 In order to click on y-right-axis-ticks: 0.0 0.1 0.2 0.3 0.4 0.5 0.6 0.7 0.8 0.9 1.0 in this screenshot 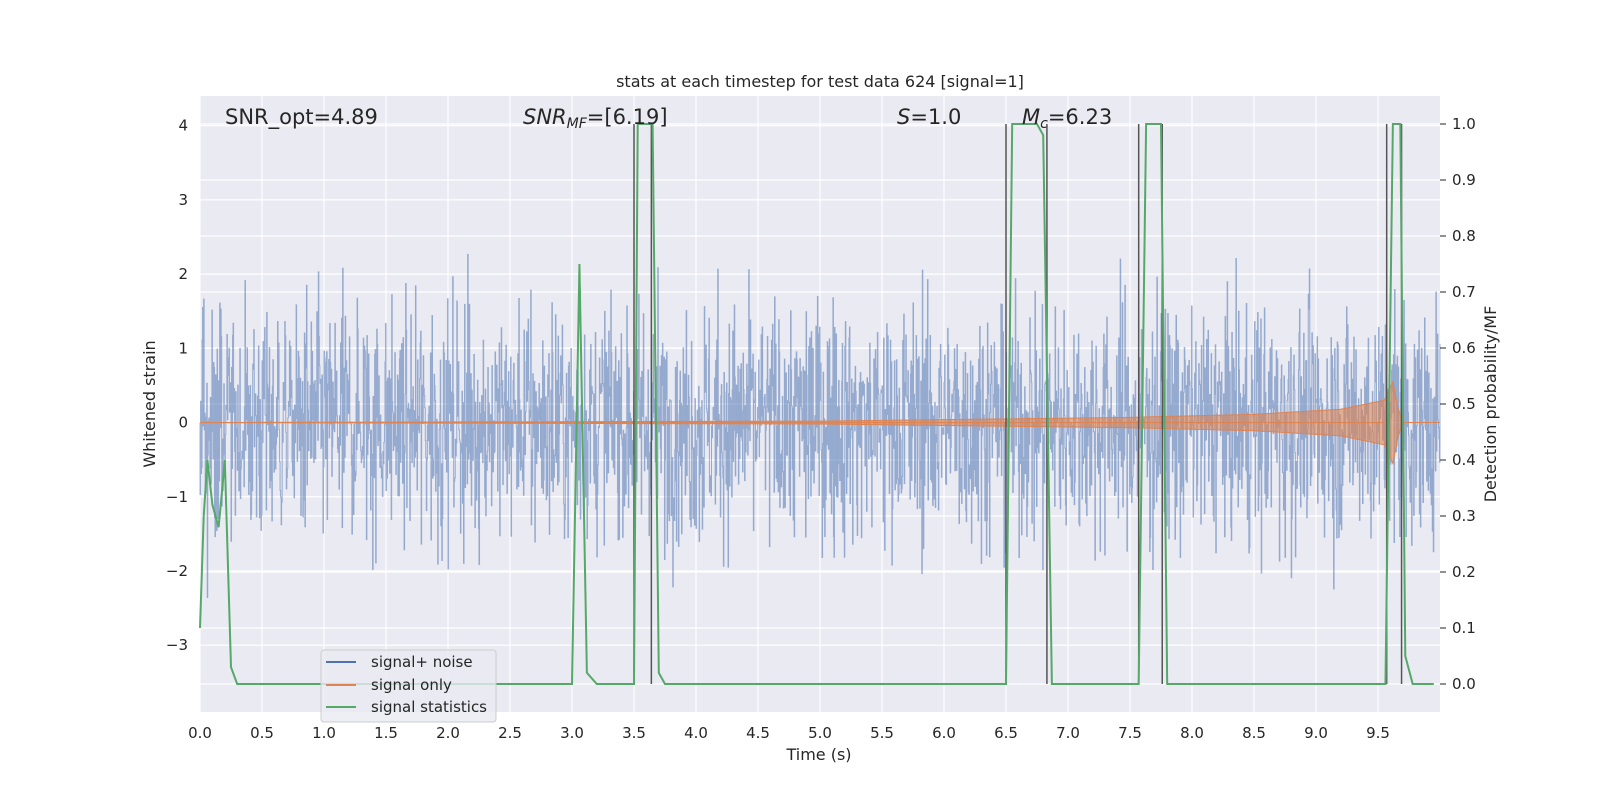, I will do `click(1458, 404)`.